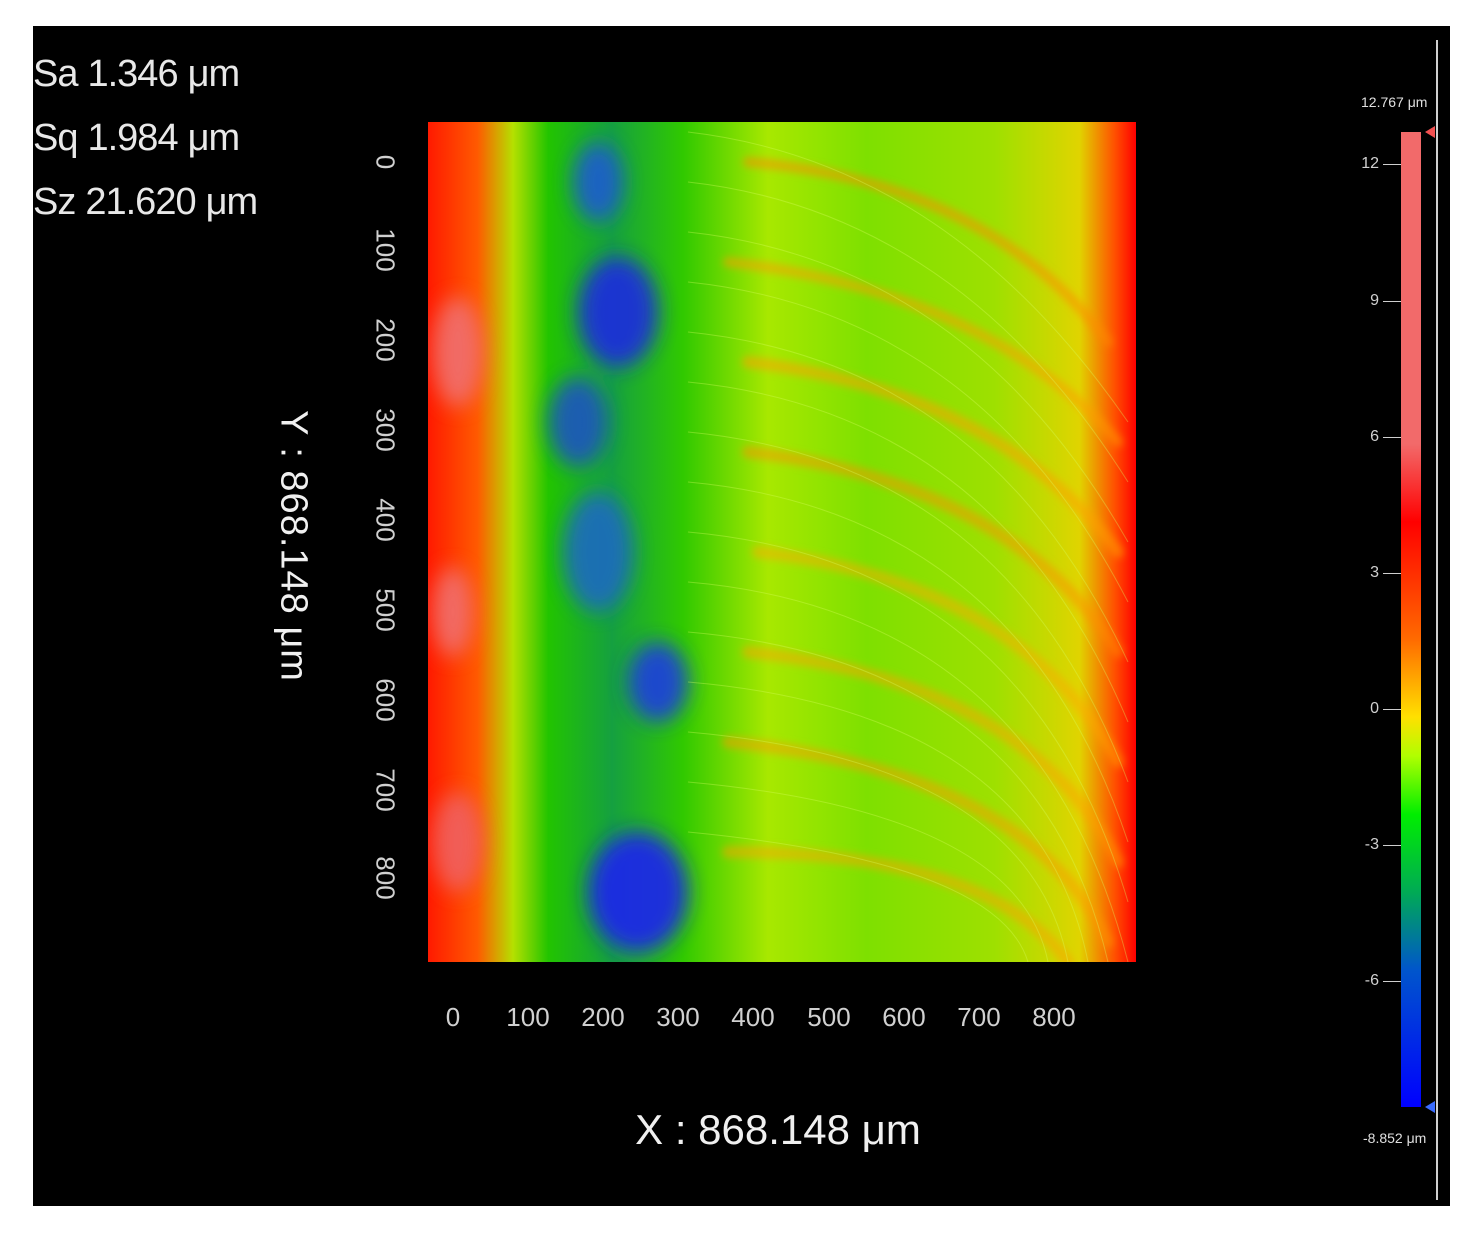 The image size is (1484, 1239). Describe the element at coordinates (55, 74) in the screenshot. I see `stat-sa-name: Sa` at that location.